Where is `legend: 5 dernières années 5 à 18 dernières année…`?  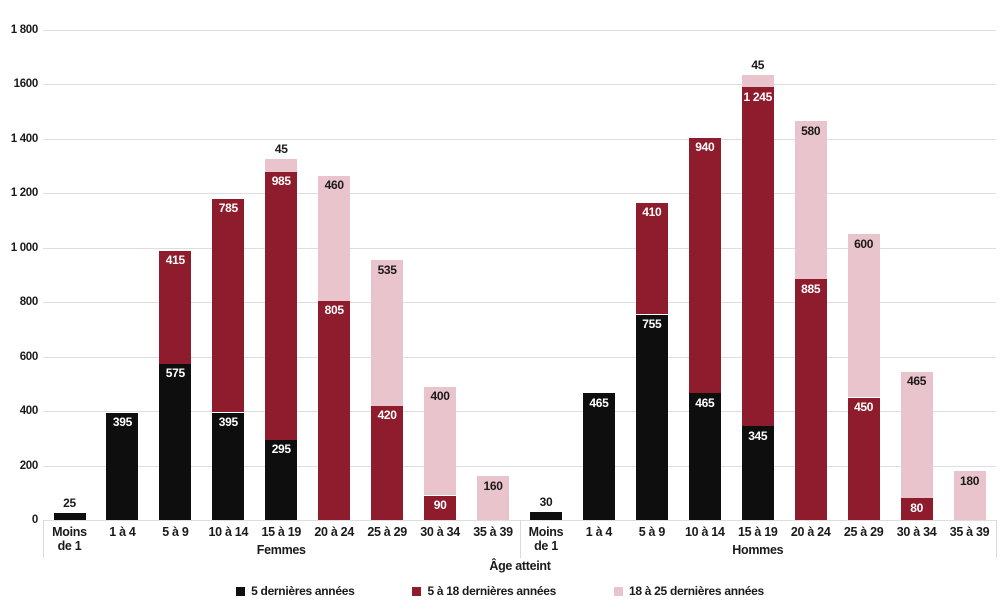 legend: 5 dernières années 5 à 18 dernières année… is located at coordinates (500, 591).